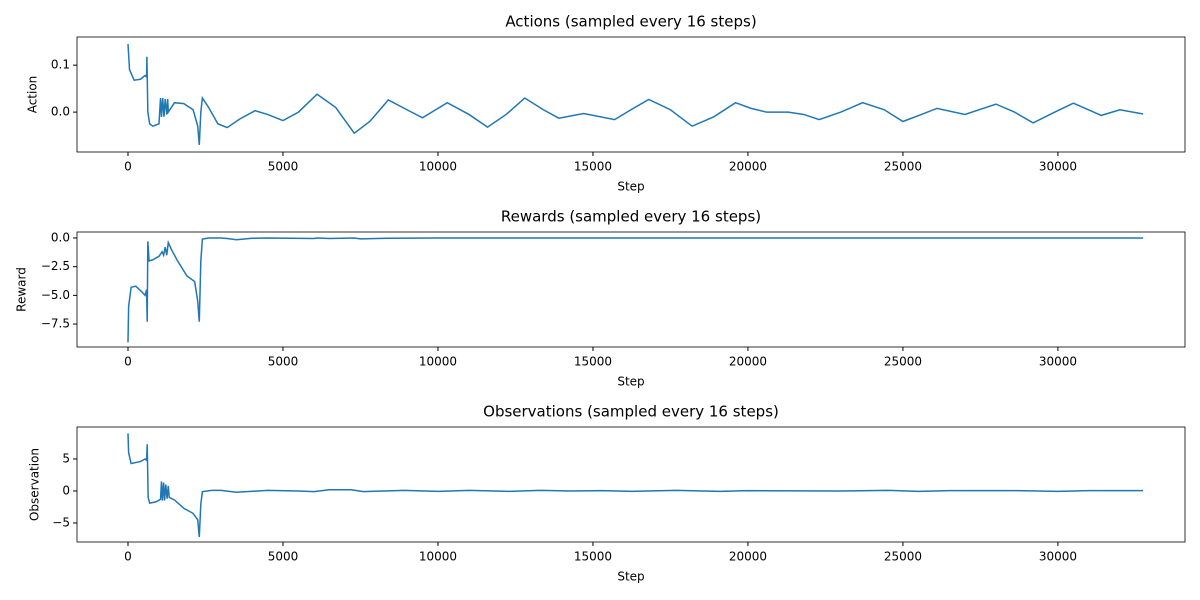  I want to click on y-tick-label: −5, so click(61, 522).